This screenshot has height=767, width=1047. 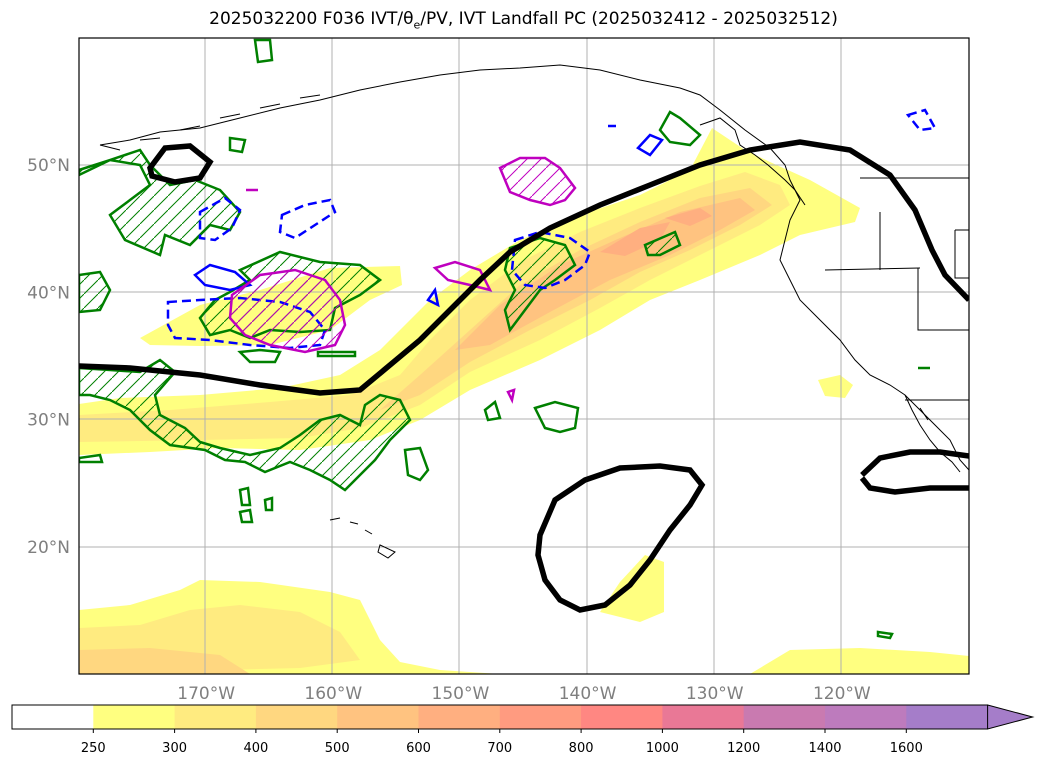 I want to click on landfall-pc-contour-east, so click(x=914, y=472).